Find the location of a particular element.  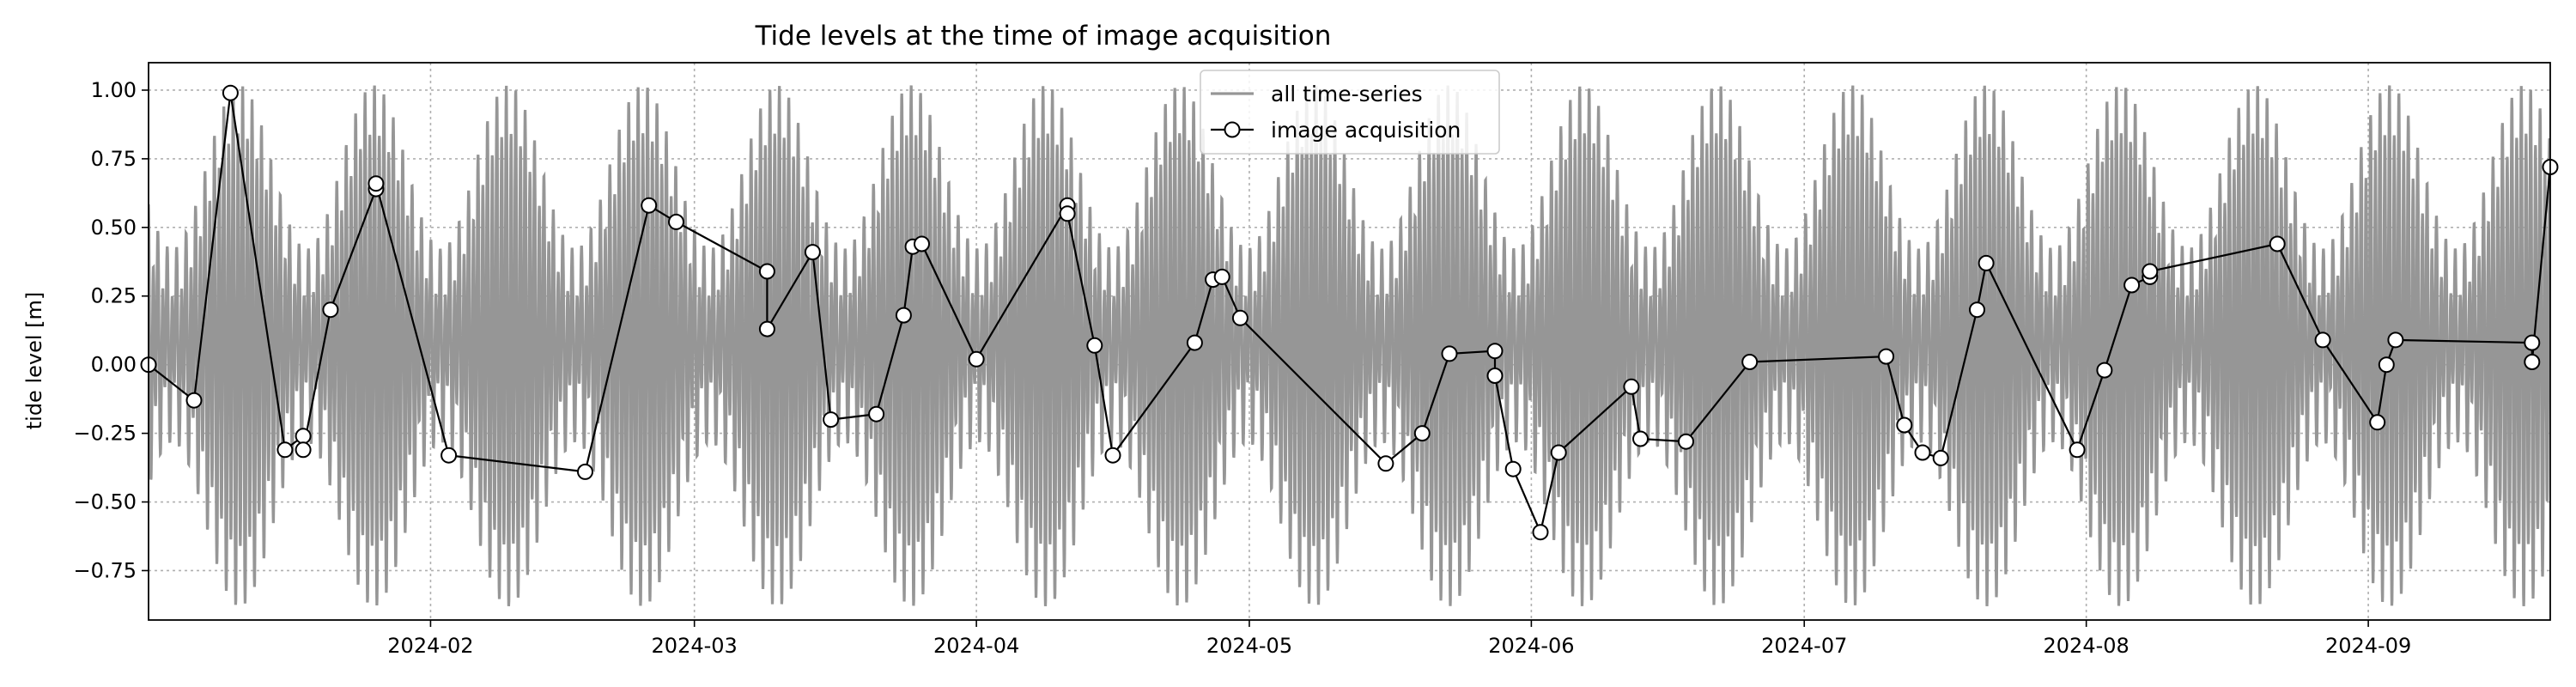

x-tick-label: 2024-06 is located at coordinates (1531, 646).